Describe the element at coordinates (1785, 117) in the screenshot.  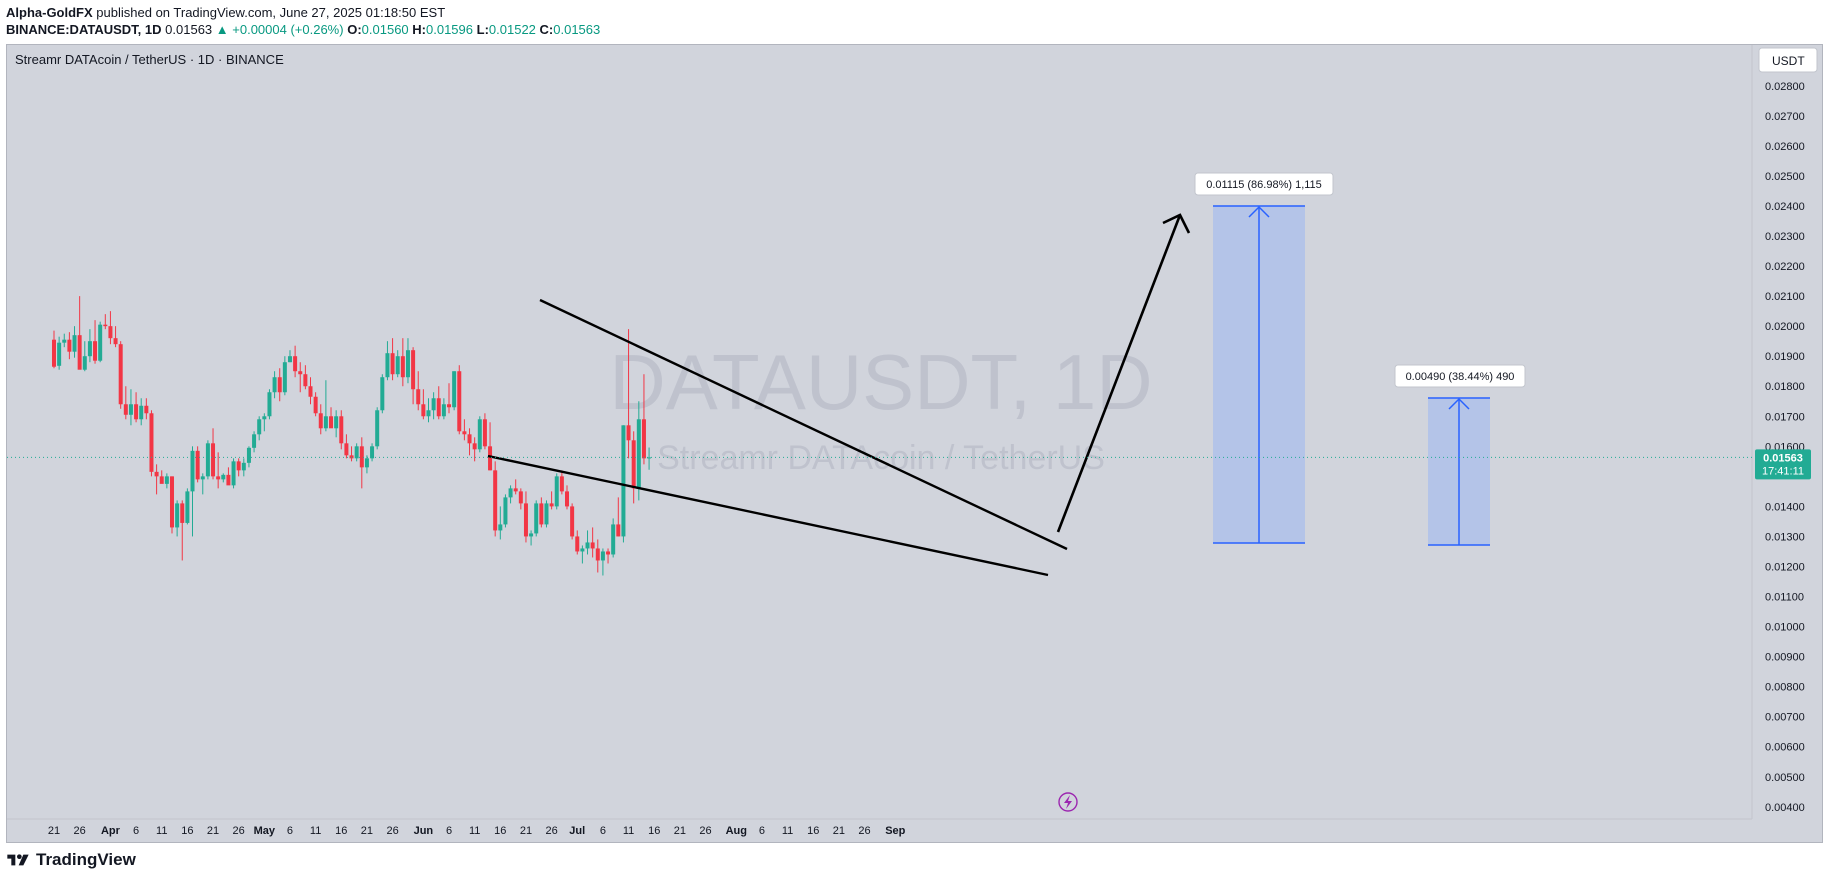
I see `price-tick-label: 0.02700` at that location.